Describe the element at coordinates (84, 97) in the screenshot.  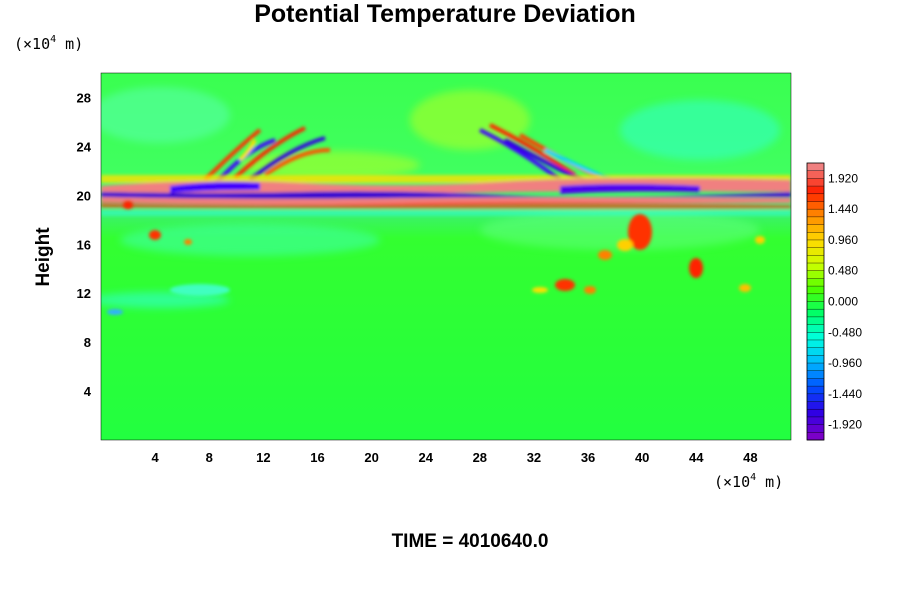
I see `y-tick-label: 28` at that location.